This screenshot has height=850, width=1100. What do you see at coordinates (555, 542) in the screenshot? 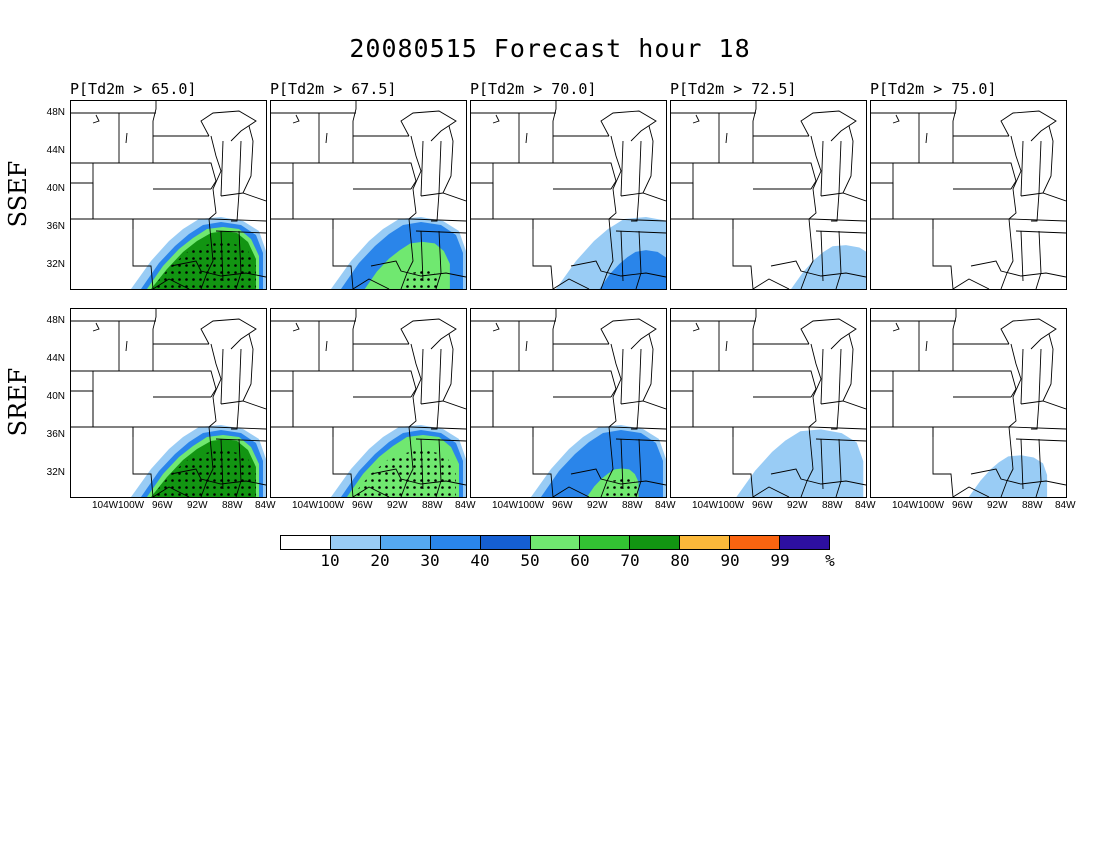
I see `colorbar` at bounding box center [555, 542].